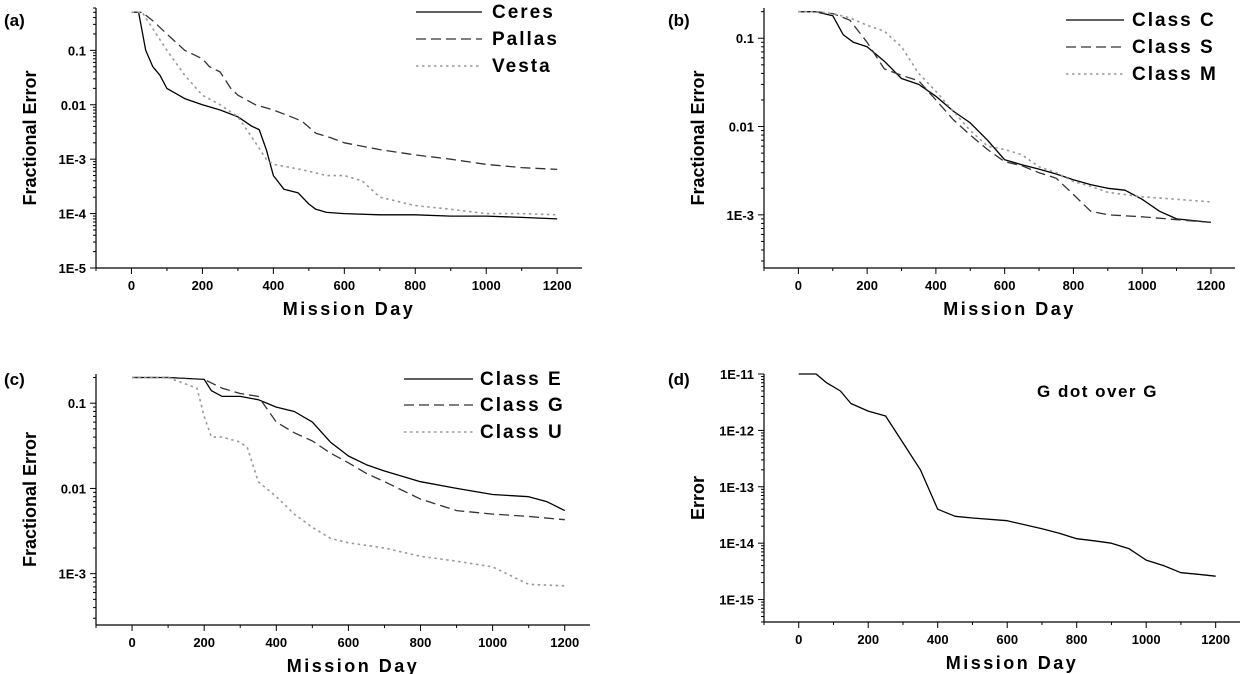 This screenshot has width=1257, height=674. What do you see at coordinates (353, 665) in the screenshot?
I see `panel-c-x-axis-title: Mission Day` at bounding box center [353, 665].